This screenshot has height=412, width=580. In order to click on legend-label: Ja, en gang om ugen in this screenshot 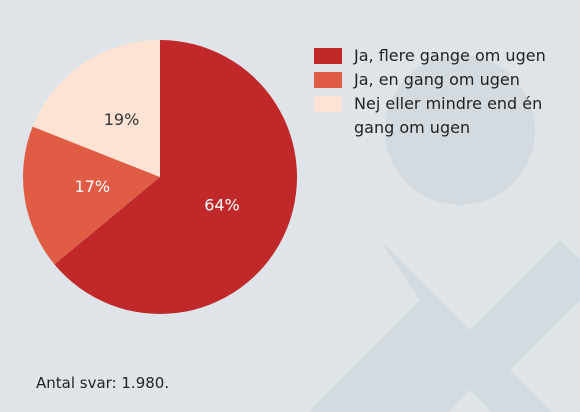, I will do `click(437, 79)`.